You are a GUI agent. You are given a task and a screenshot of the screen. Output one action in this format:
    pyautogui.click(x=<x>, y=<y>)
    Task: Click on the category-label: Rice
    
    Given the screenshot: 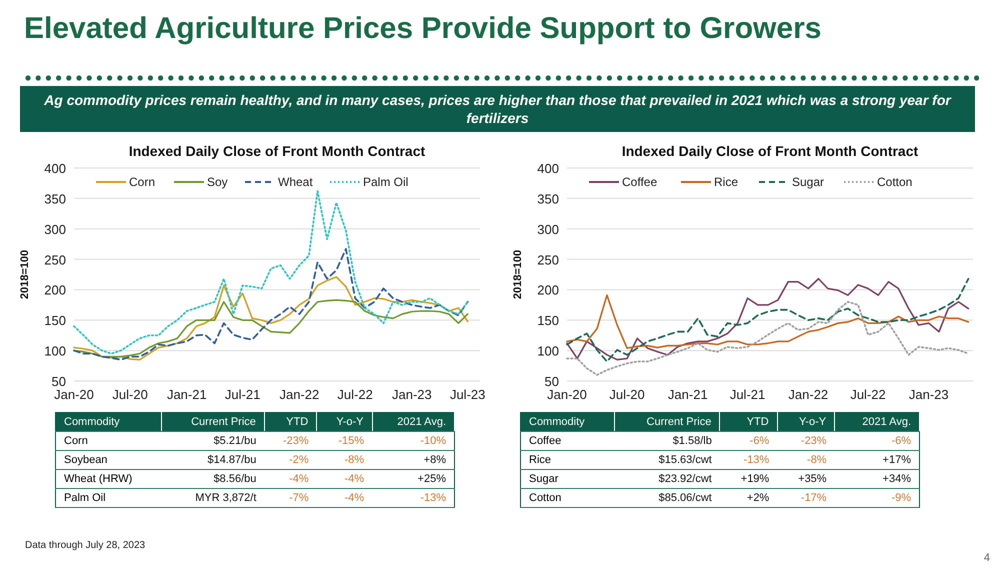 What is the action you would take?
    pyautogui.click(x=540, y=460)
    